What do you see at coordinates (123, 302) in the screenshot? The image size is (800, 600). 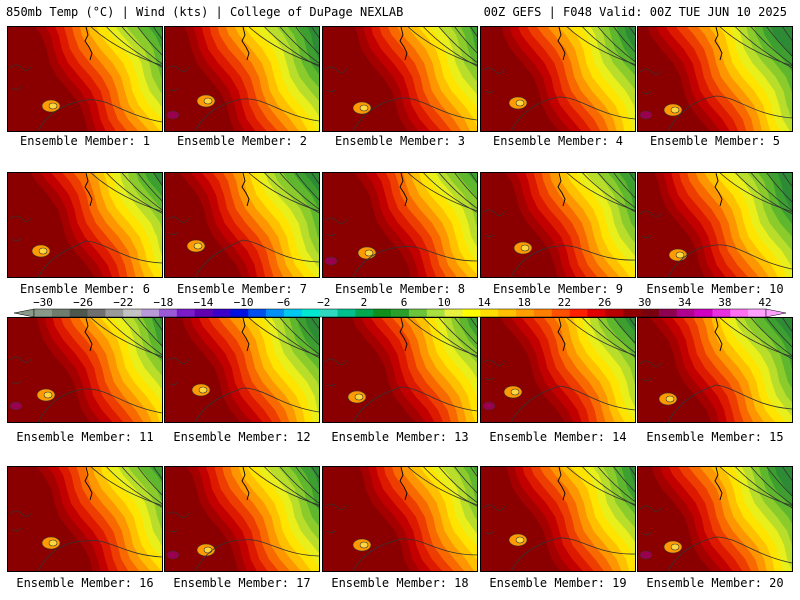 I see `colorbar-tick-label: −22` at bounding box center [123, 302].